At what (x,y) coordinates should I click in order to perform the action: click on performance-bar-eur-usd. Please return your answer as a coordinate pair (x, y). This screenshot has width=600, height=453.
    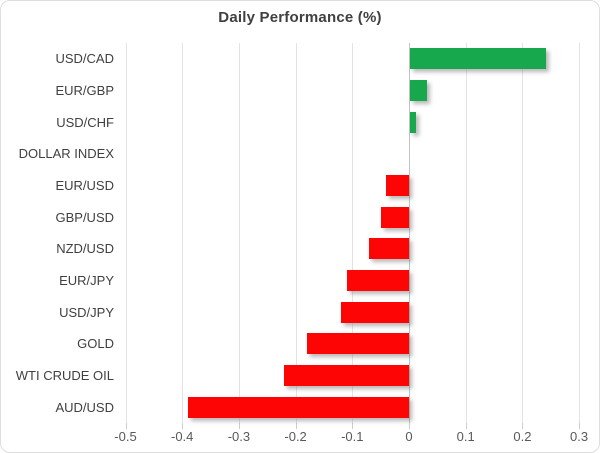
    Looking at the image, I should click on (397, 185).